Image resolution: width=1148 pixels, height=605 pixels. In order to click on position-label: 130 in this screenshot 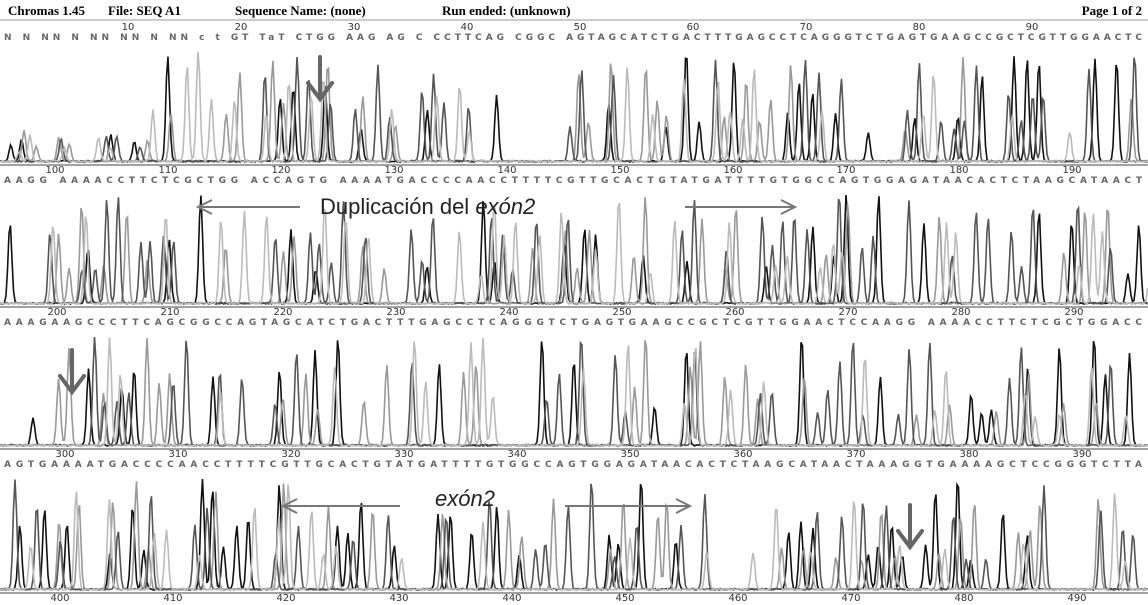, I will do `click(393, 170)`.